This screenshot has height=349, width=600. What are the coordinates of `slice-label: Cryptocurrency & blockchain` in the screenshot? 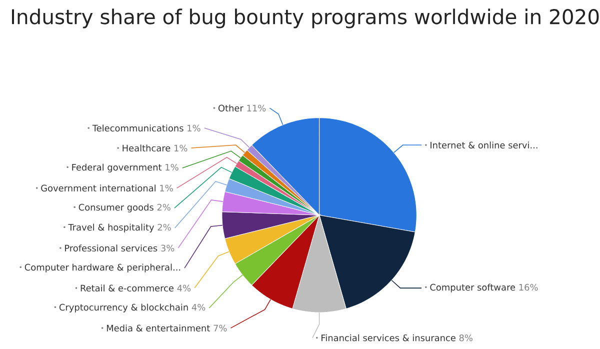 It's located at (123, 307).